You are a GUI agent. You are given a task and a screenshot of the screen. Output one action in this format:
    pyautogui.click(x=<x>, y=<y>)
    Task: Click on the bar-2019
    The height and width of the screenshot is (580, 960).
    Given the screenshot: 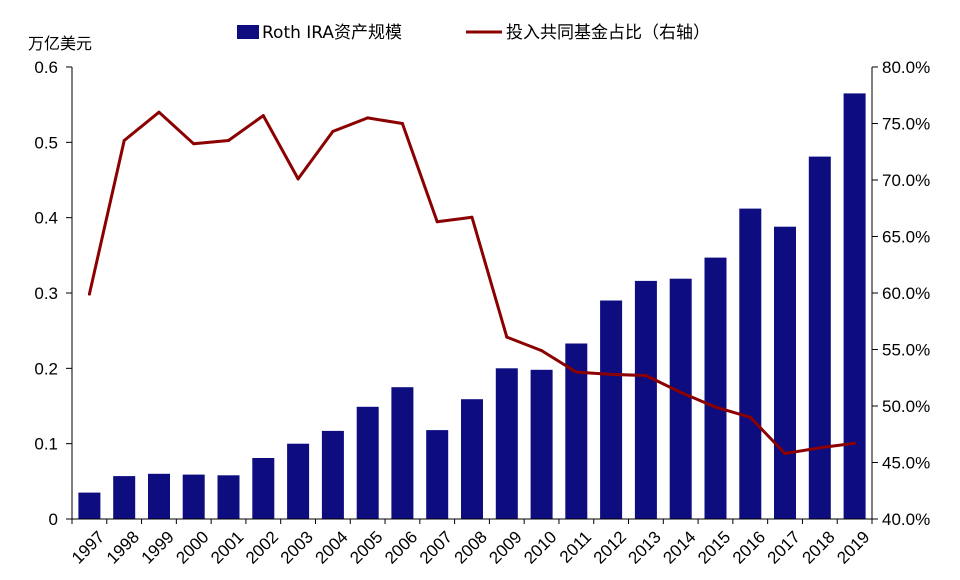 What is the action you would take?
    pyautogui.click(x=854, y=306)
    